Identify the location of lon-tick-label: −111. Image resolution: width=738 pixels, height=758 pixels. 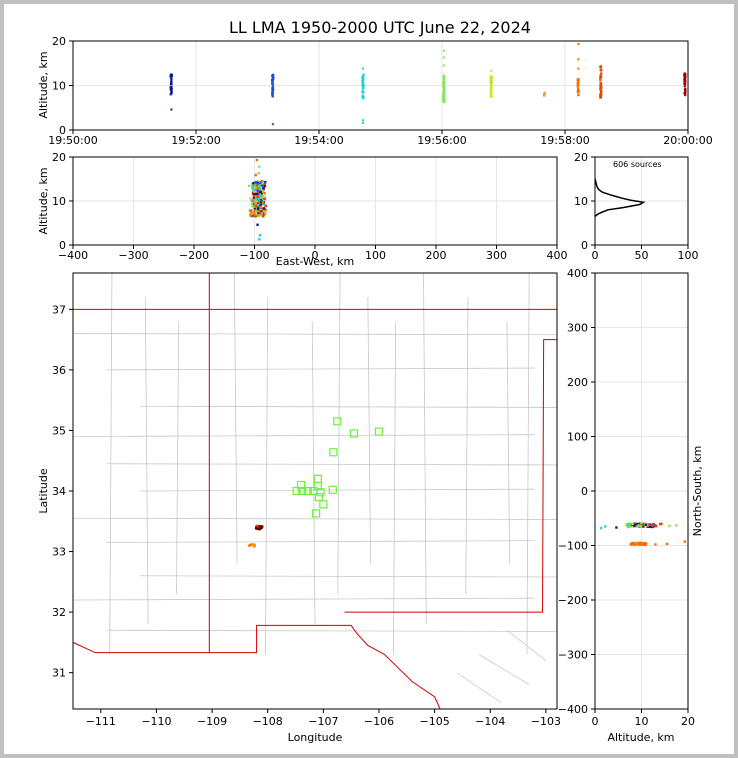
(101, 721).